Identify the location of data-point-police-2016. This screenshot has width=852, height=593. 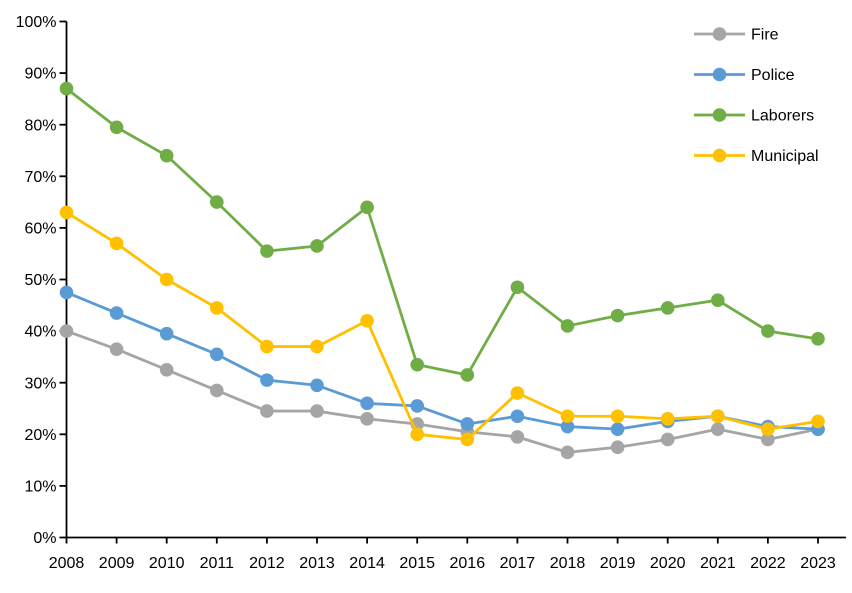
(467, 424).